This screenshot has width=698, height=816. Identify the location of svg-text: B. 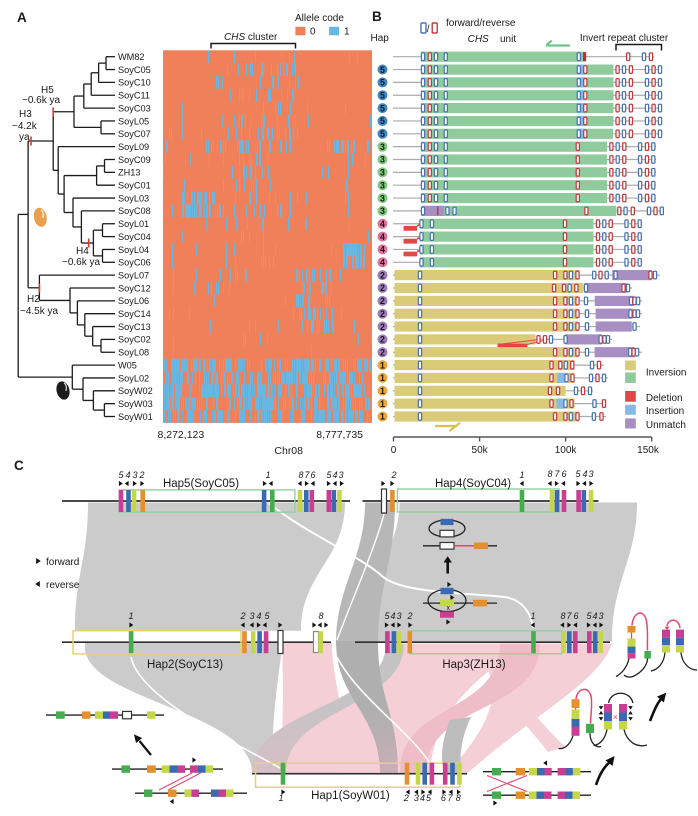
(377, 16).